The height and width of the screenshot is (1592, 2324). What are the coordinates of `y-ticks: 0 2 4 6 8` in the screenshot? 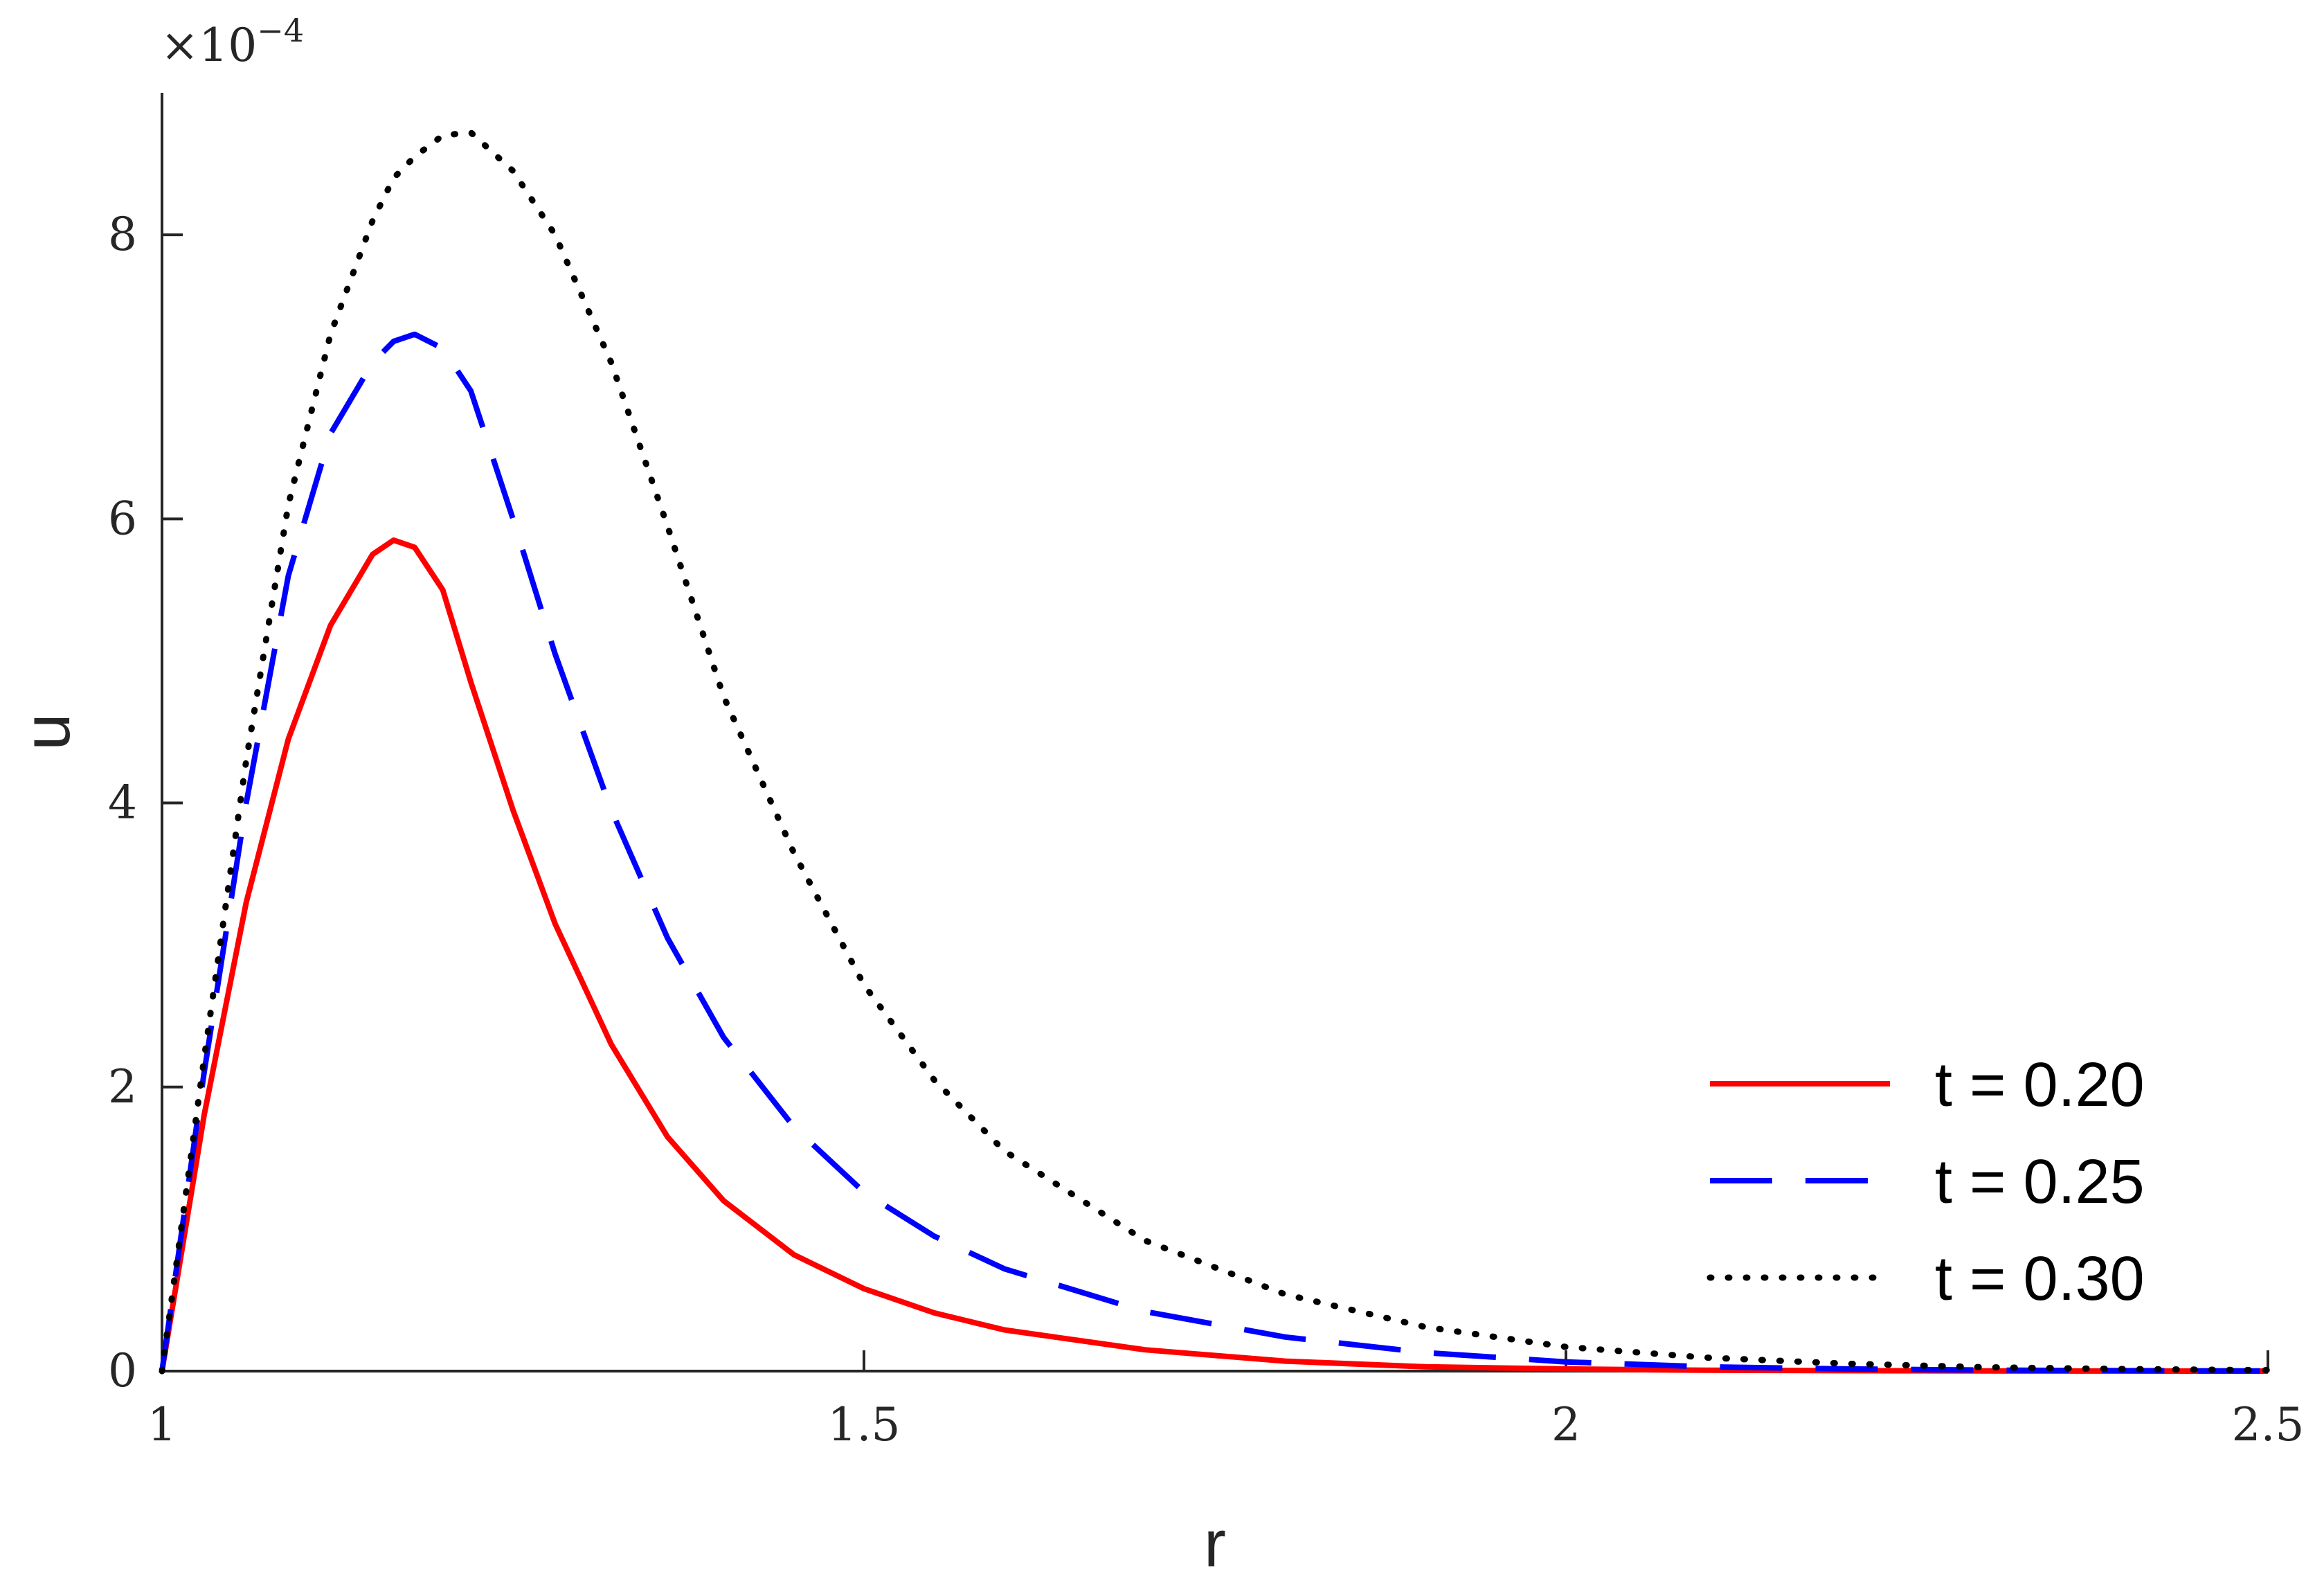 It's located at (145, 803).